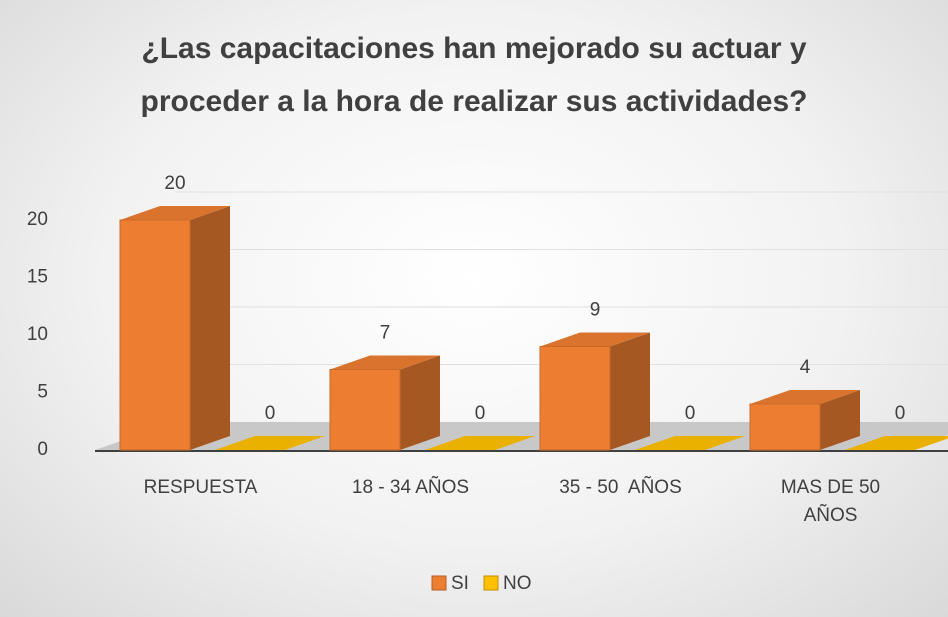 The width and height of the screenshot is (948, 617). I want to click on legend-label: SI, so click(460, 583).